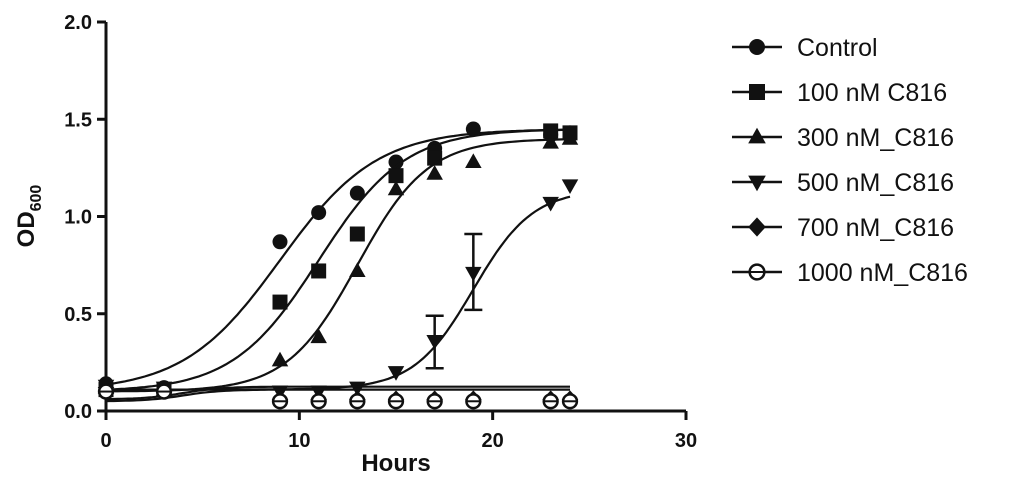 The height and width of the screenshot is (503, 1024). What do you see at coordinates (78, 218) in the screenshot?
I see `y-tick-label: 1.0` at bounding box center [78, 218].